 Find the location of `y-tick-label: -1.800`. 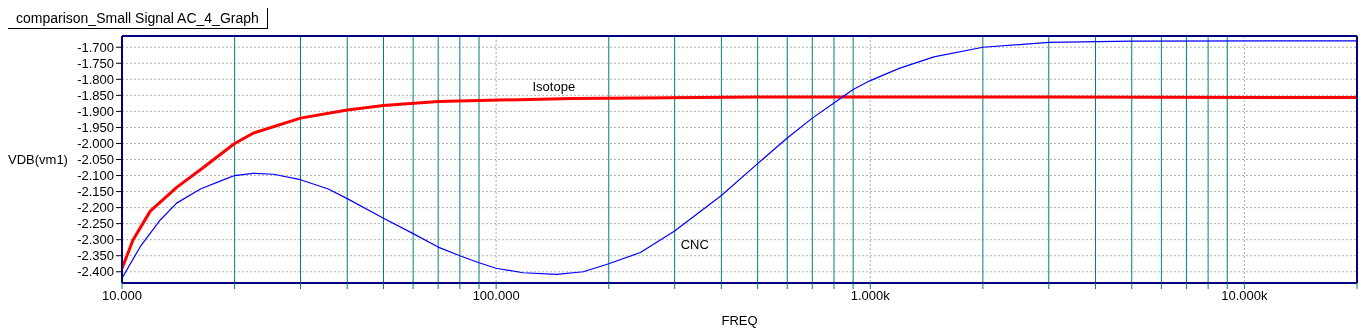

y-tick-label: -1.800 is located at coordinates (95, 79).